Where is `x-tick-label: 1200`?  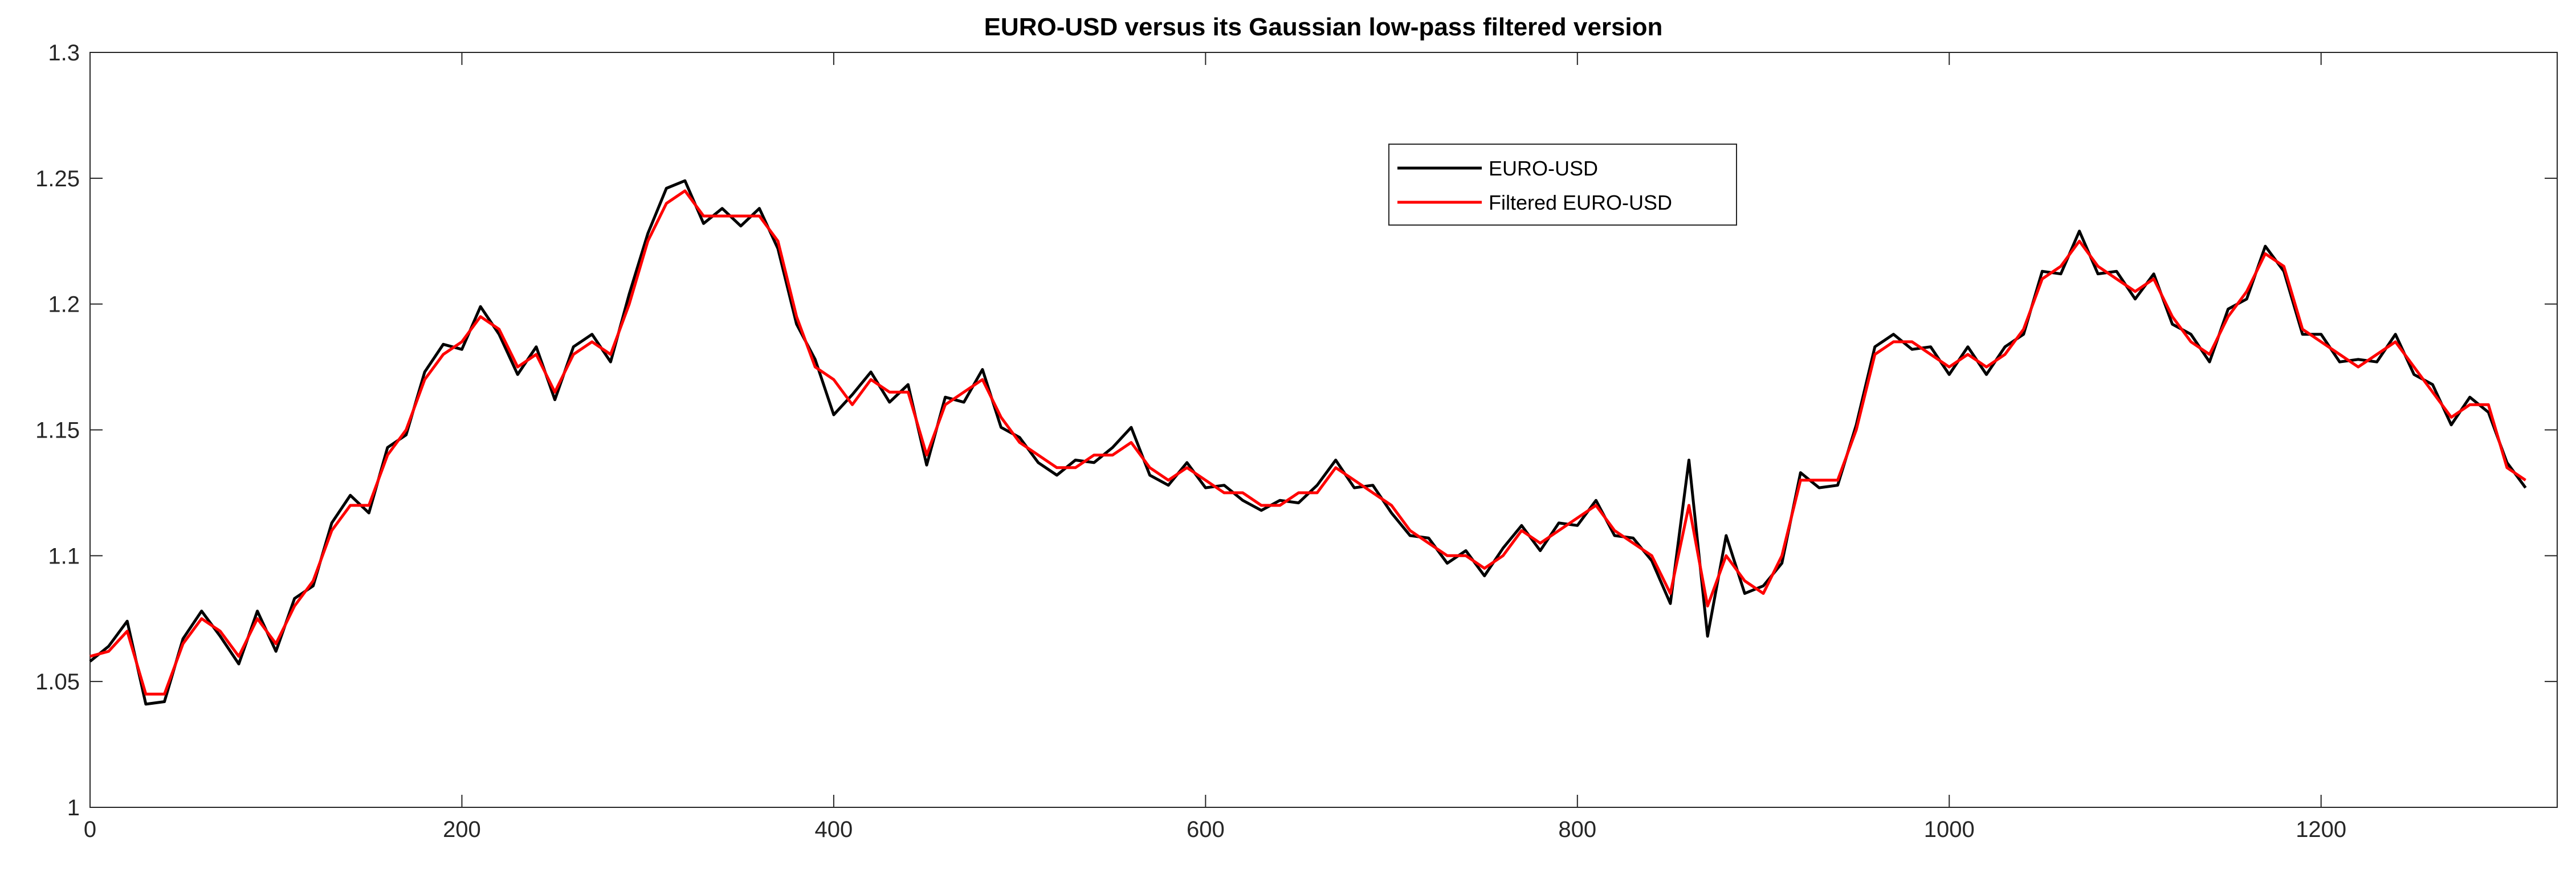 x-tick-label: 1200 is located at coordinates (2321, 830).